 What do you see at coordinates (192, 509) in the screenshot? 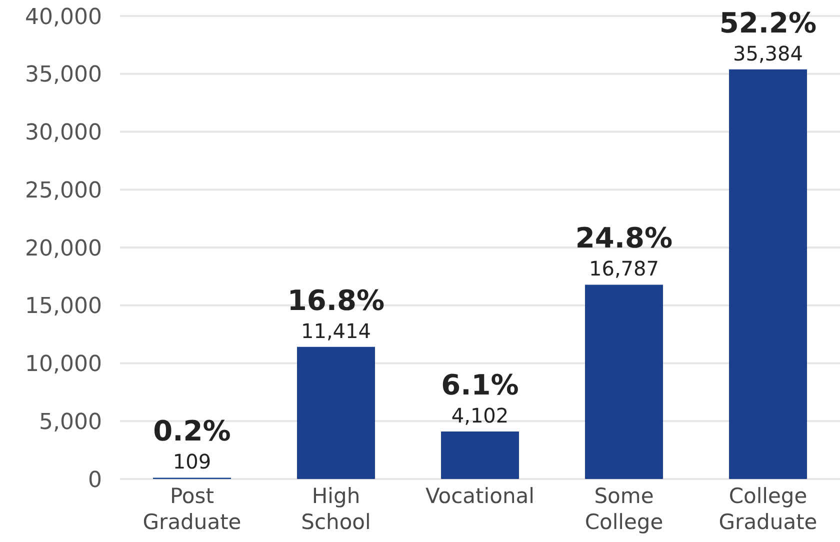
I see `x-tick-label: Post Graduate` at bounding box center [192, 509].